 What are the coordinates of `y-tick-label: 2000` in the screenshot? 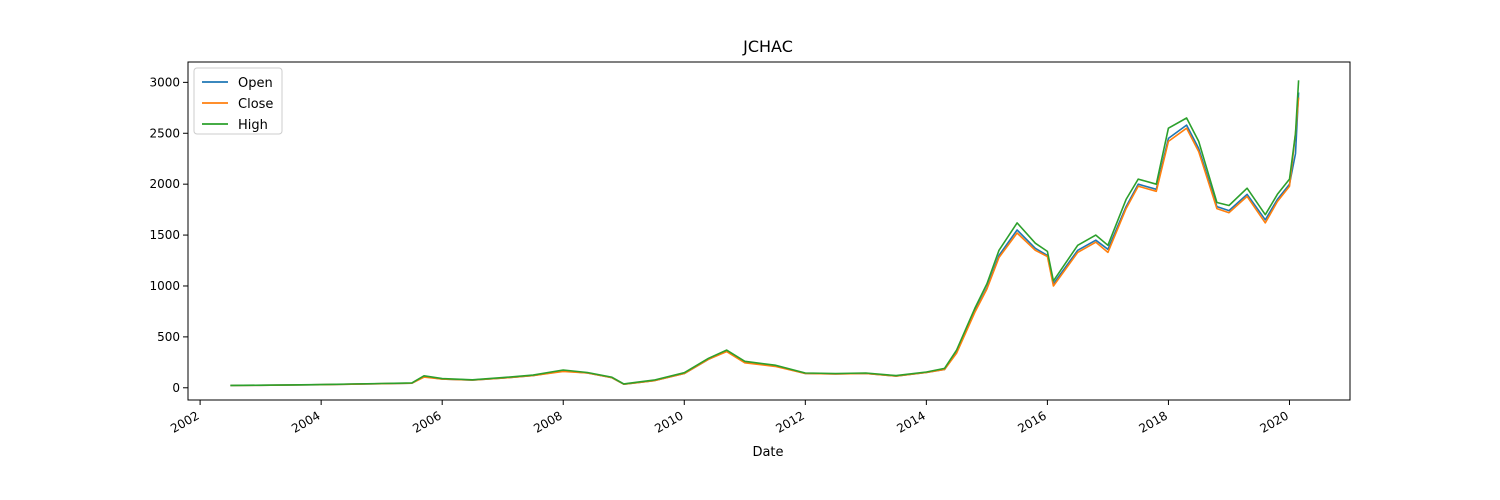 It's located at (164, 184).